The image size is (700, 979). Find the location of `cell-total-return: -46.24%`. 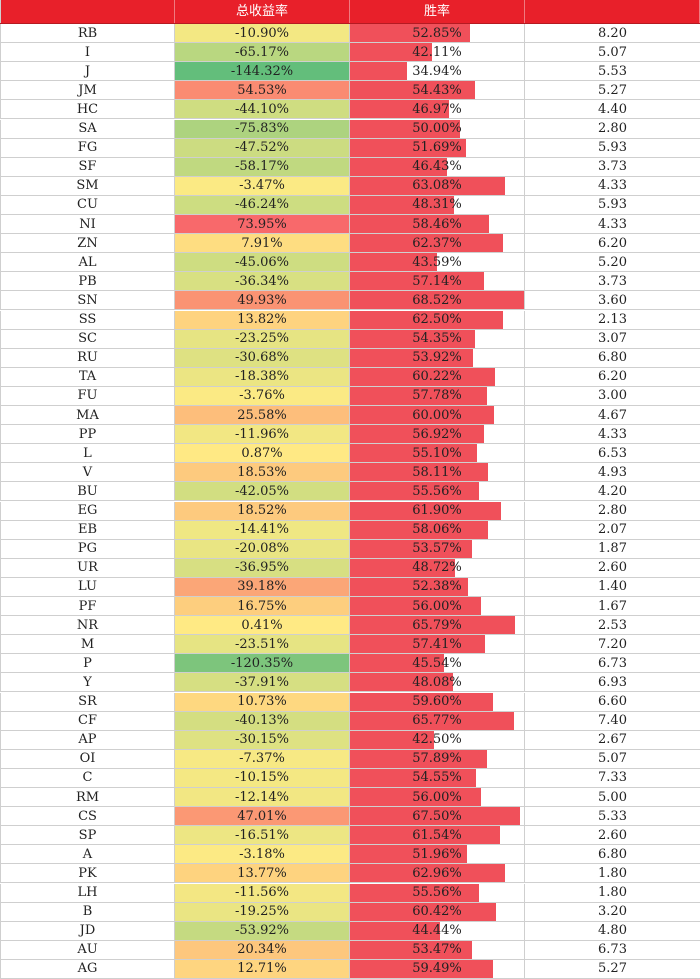

cell-total-return: -46.24% is located at coordinates (262, 204).